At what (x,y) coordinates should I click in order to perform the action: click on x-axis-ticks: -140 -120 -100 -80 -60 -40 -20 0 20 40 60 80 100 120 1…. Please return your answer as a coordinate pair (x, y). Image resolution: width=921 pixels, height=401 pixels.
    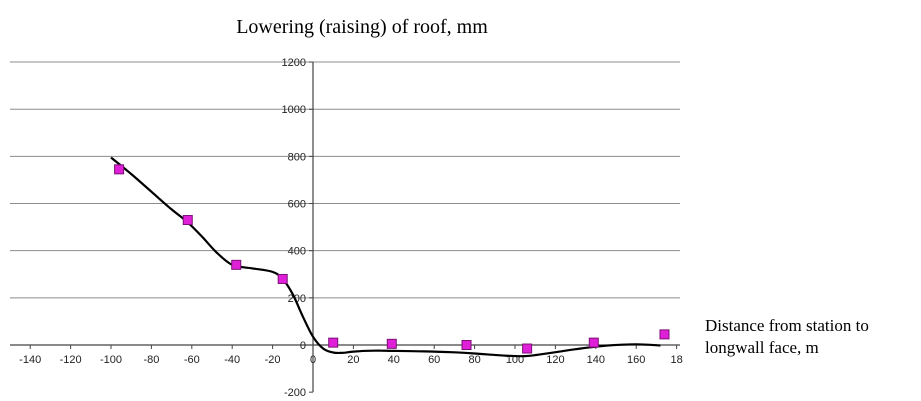
    Looking at the image, I should click on (351, 355).